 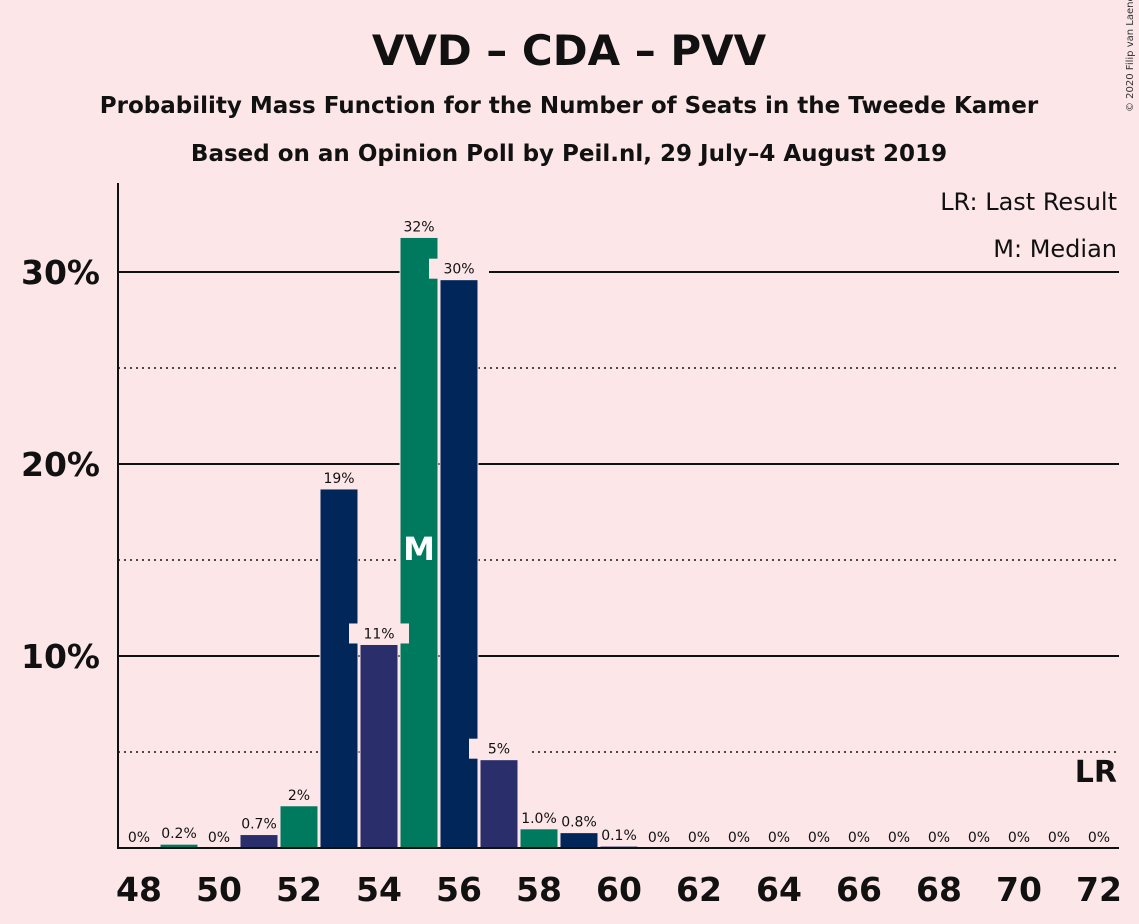 What do you see at coordinates (1096, 772) in the screenshot?
I see `last-result-marker: LR` at bounding box center [1096, 772].